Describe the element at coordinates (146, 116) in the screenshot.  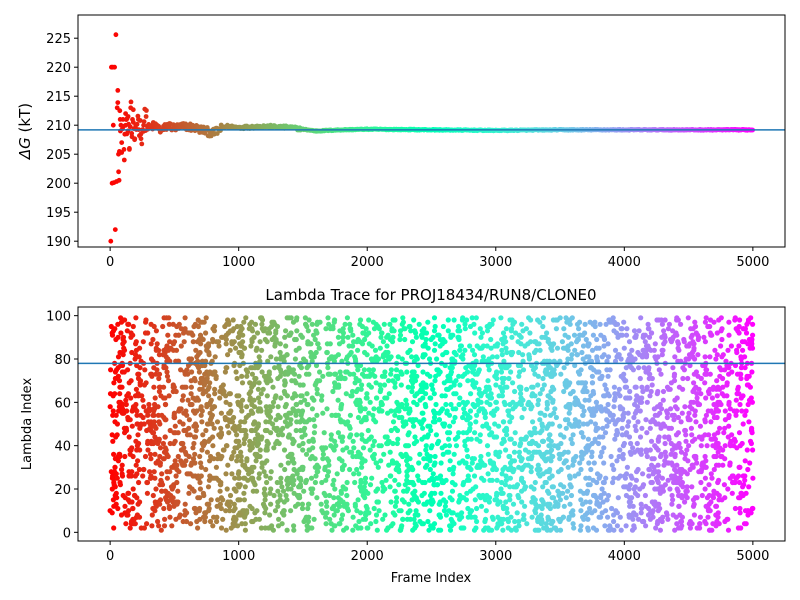
I see `dg-point` at that location.